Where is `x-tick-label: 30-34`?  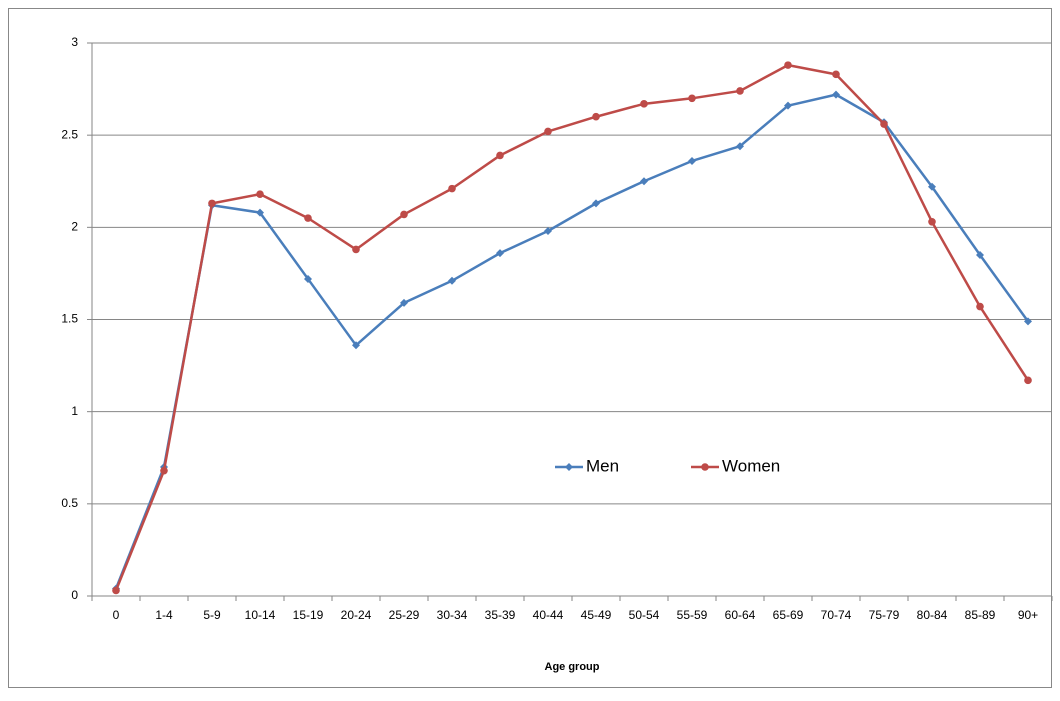 x-tick-label: 30-34 is located at coordinates (452, 615).